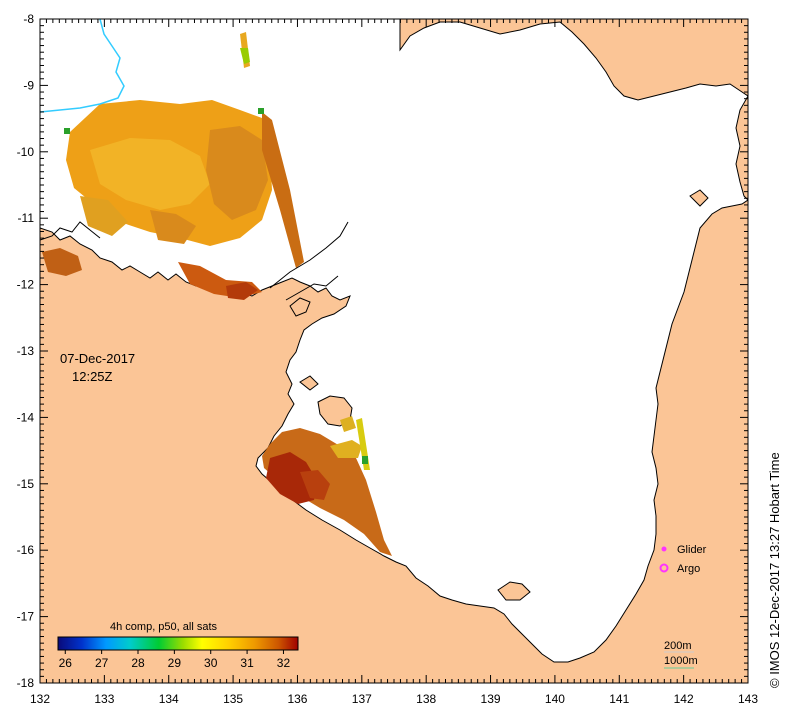  Describe the element at coordinates (681, 661) in the screenshot. I see `isobath-1000m-label: 1000m` at that location.